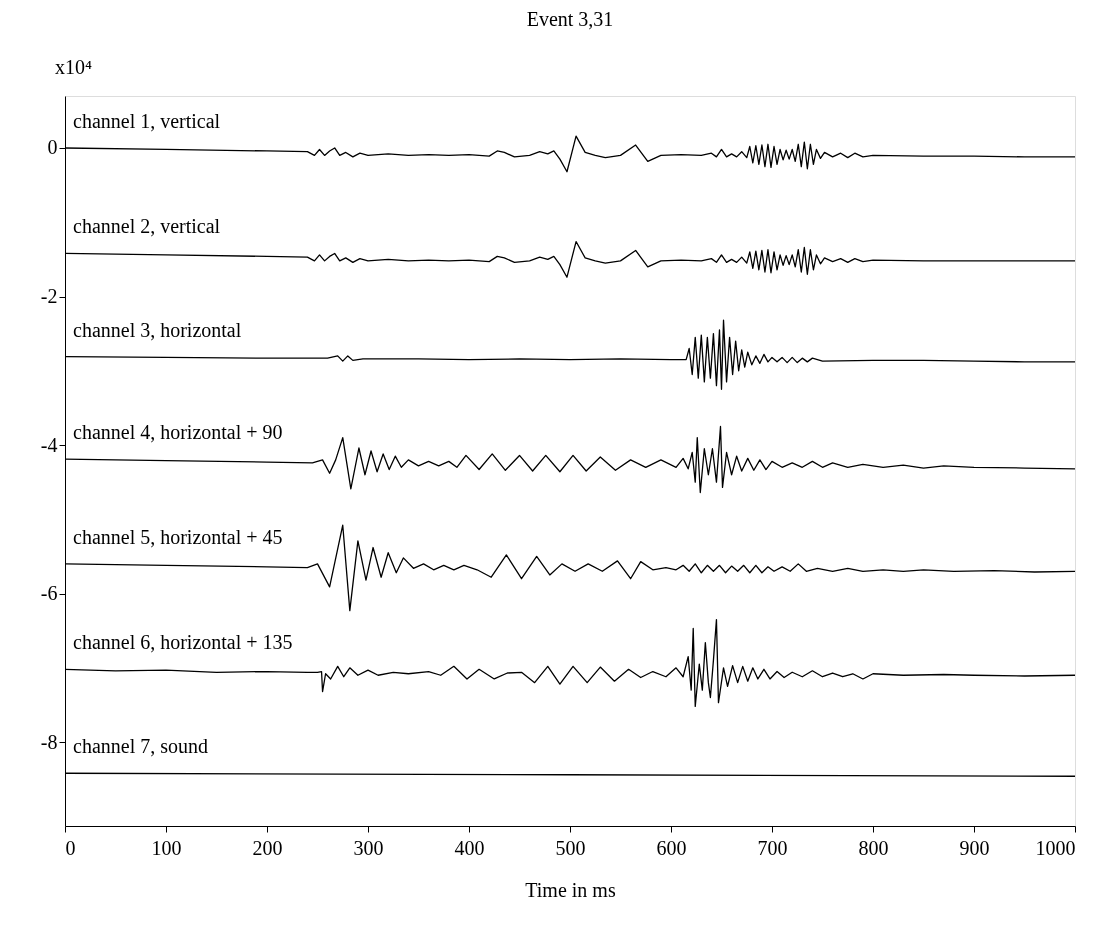  What do you see at coordinates (70, 847) in the screenshot?
I see `x-tick-label: 0` at bounding box center [70, 847].